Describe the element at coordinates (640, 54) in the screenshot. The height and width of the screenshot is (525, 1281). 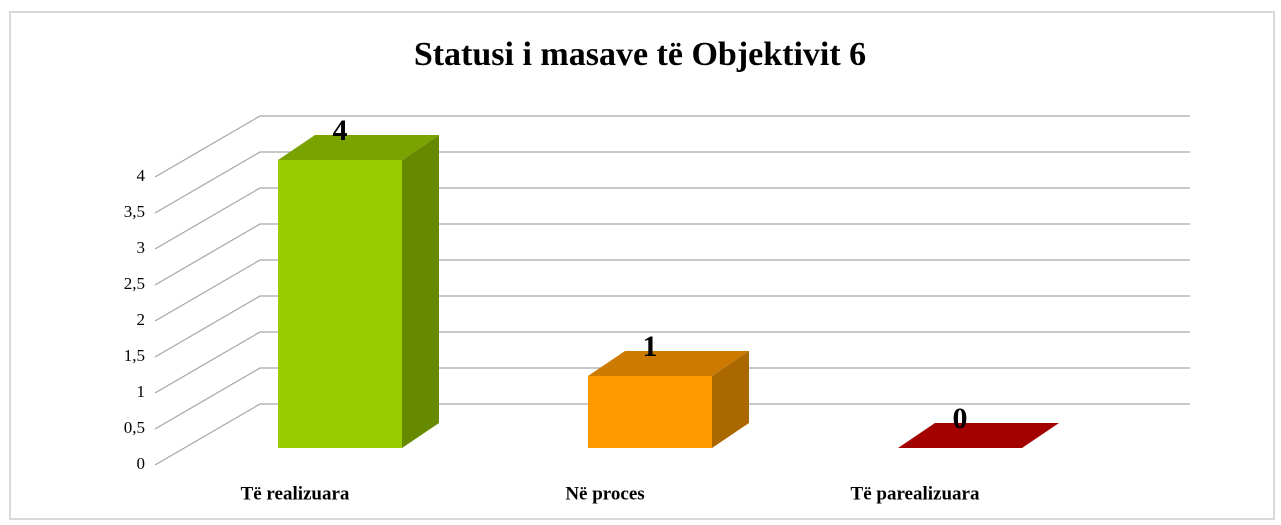
I see `chart-title: Statusi i masave të Objektivit 6` at that location.